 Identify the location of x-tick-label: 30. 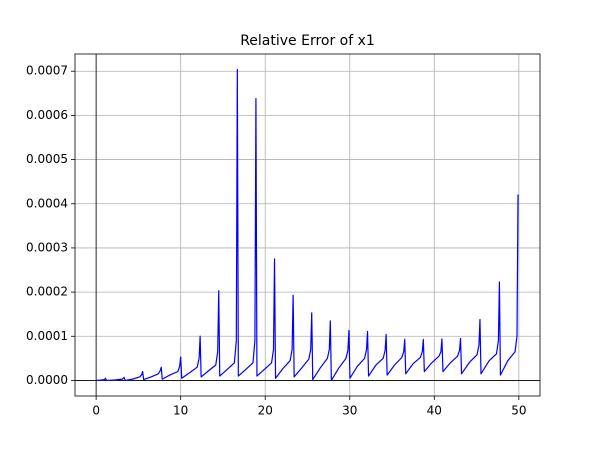
(349, 411).